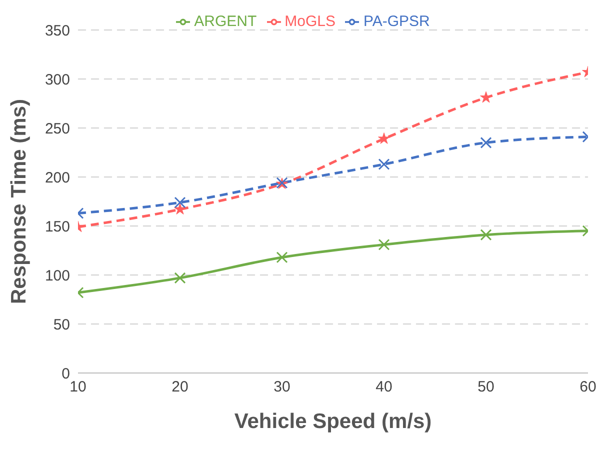  I want to click on x-tick-label: 40, so click(384, 387).